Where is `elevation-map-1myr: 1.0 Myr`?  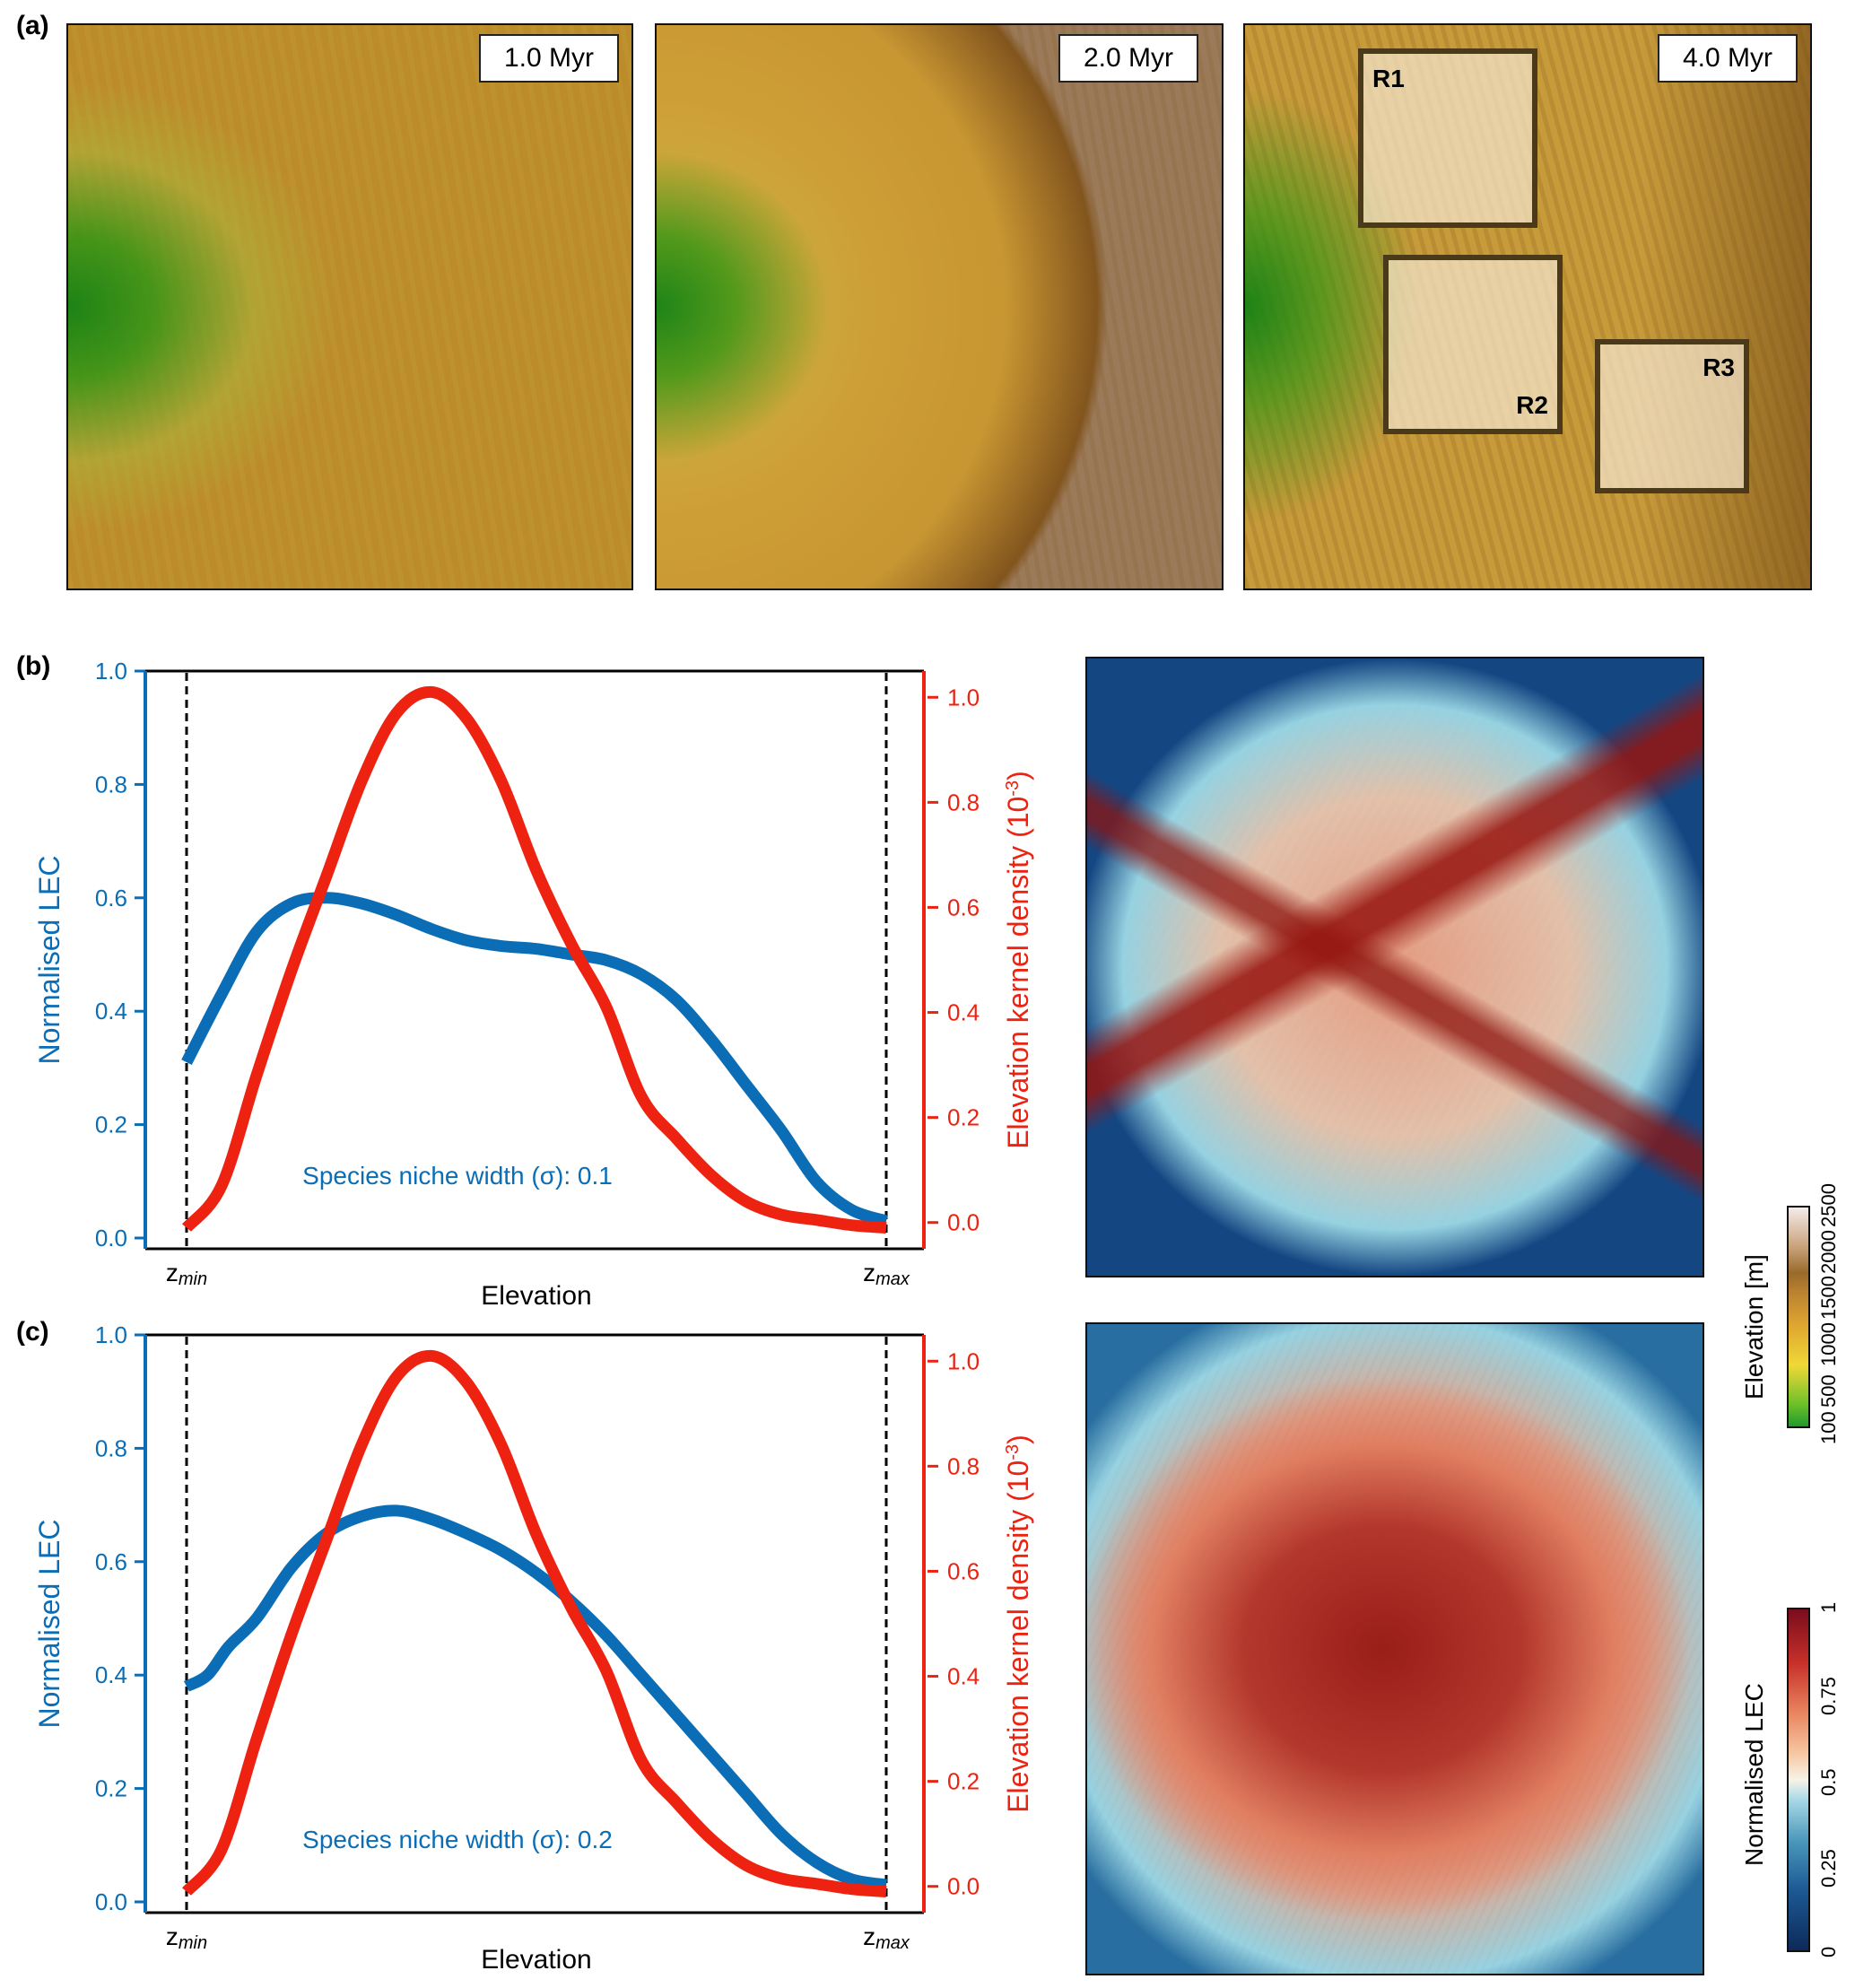
elevation-map-1myr: 1.0 Myr is located at coordinates (349, 306).